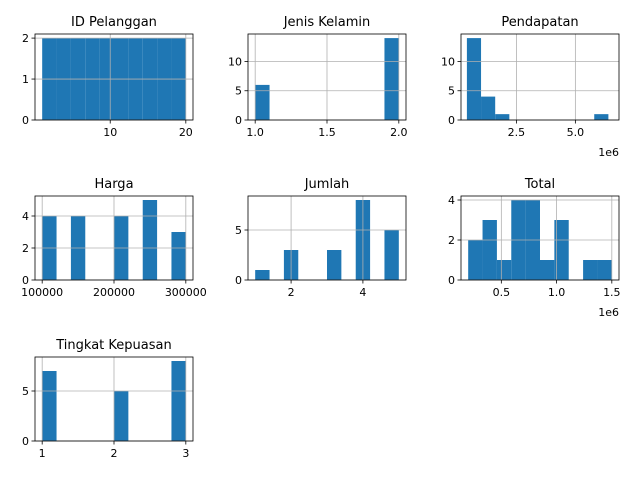 Image resolution: width=640 pixels, height=480 pixels. I want to click on subplot-title: Total, so click(539, 184).